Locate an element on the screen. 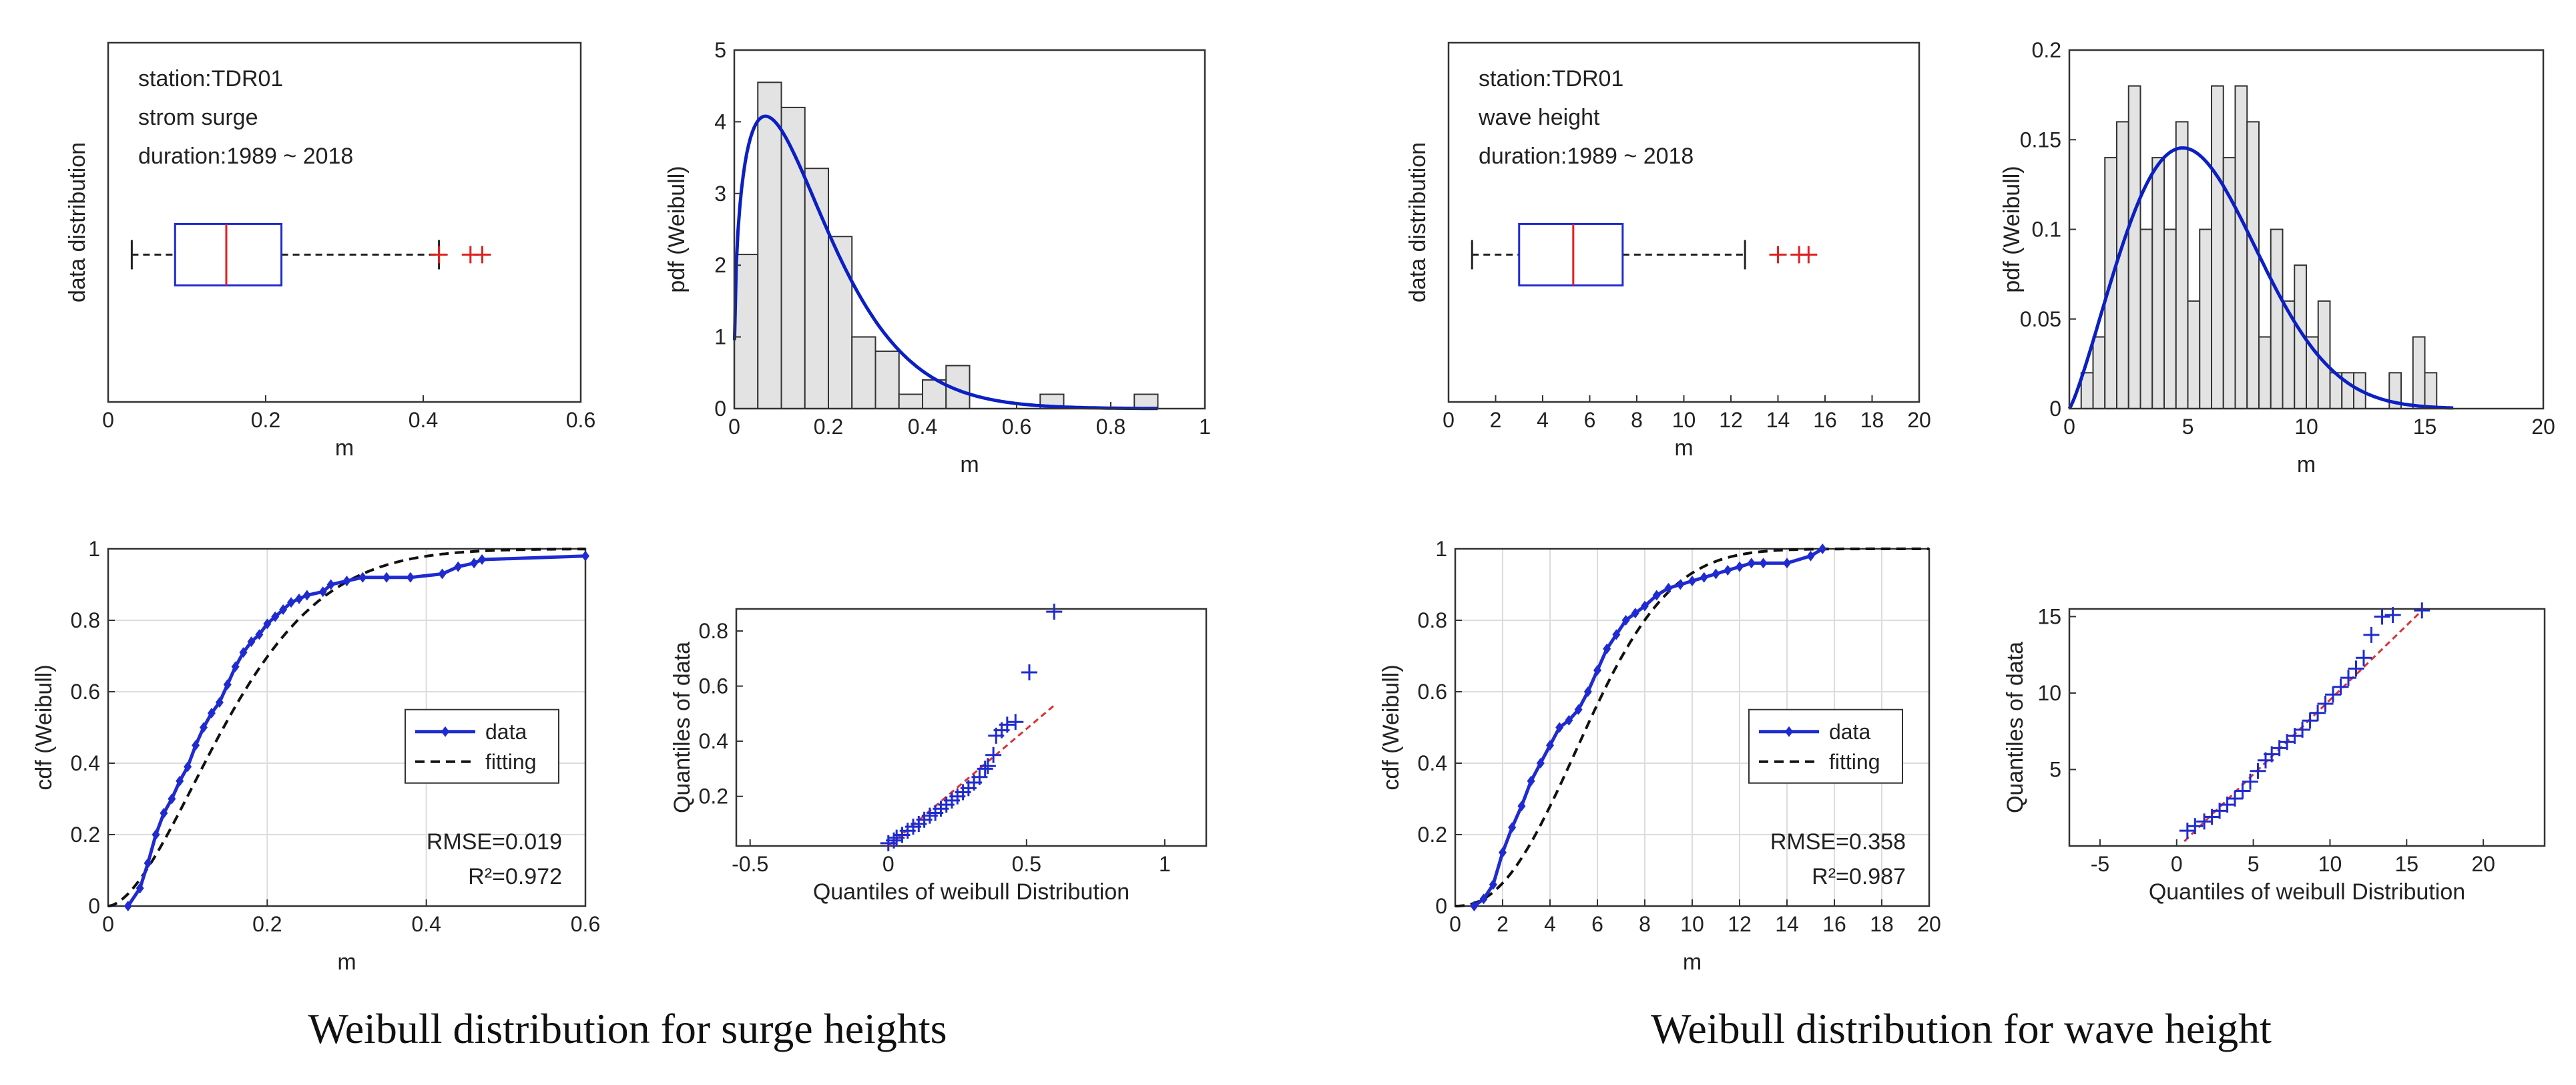 This screenshot has height=1085, width=2576. y-tick-label: 3 is located at coordinates (720, 194).